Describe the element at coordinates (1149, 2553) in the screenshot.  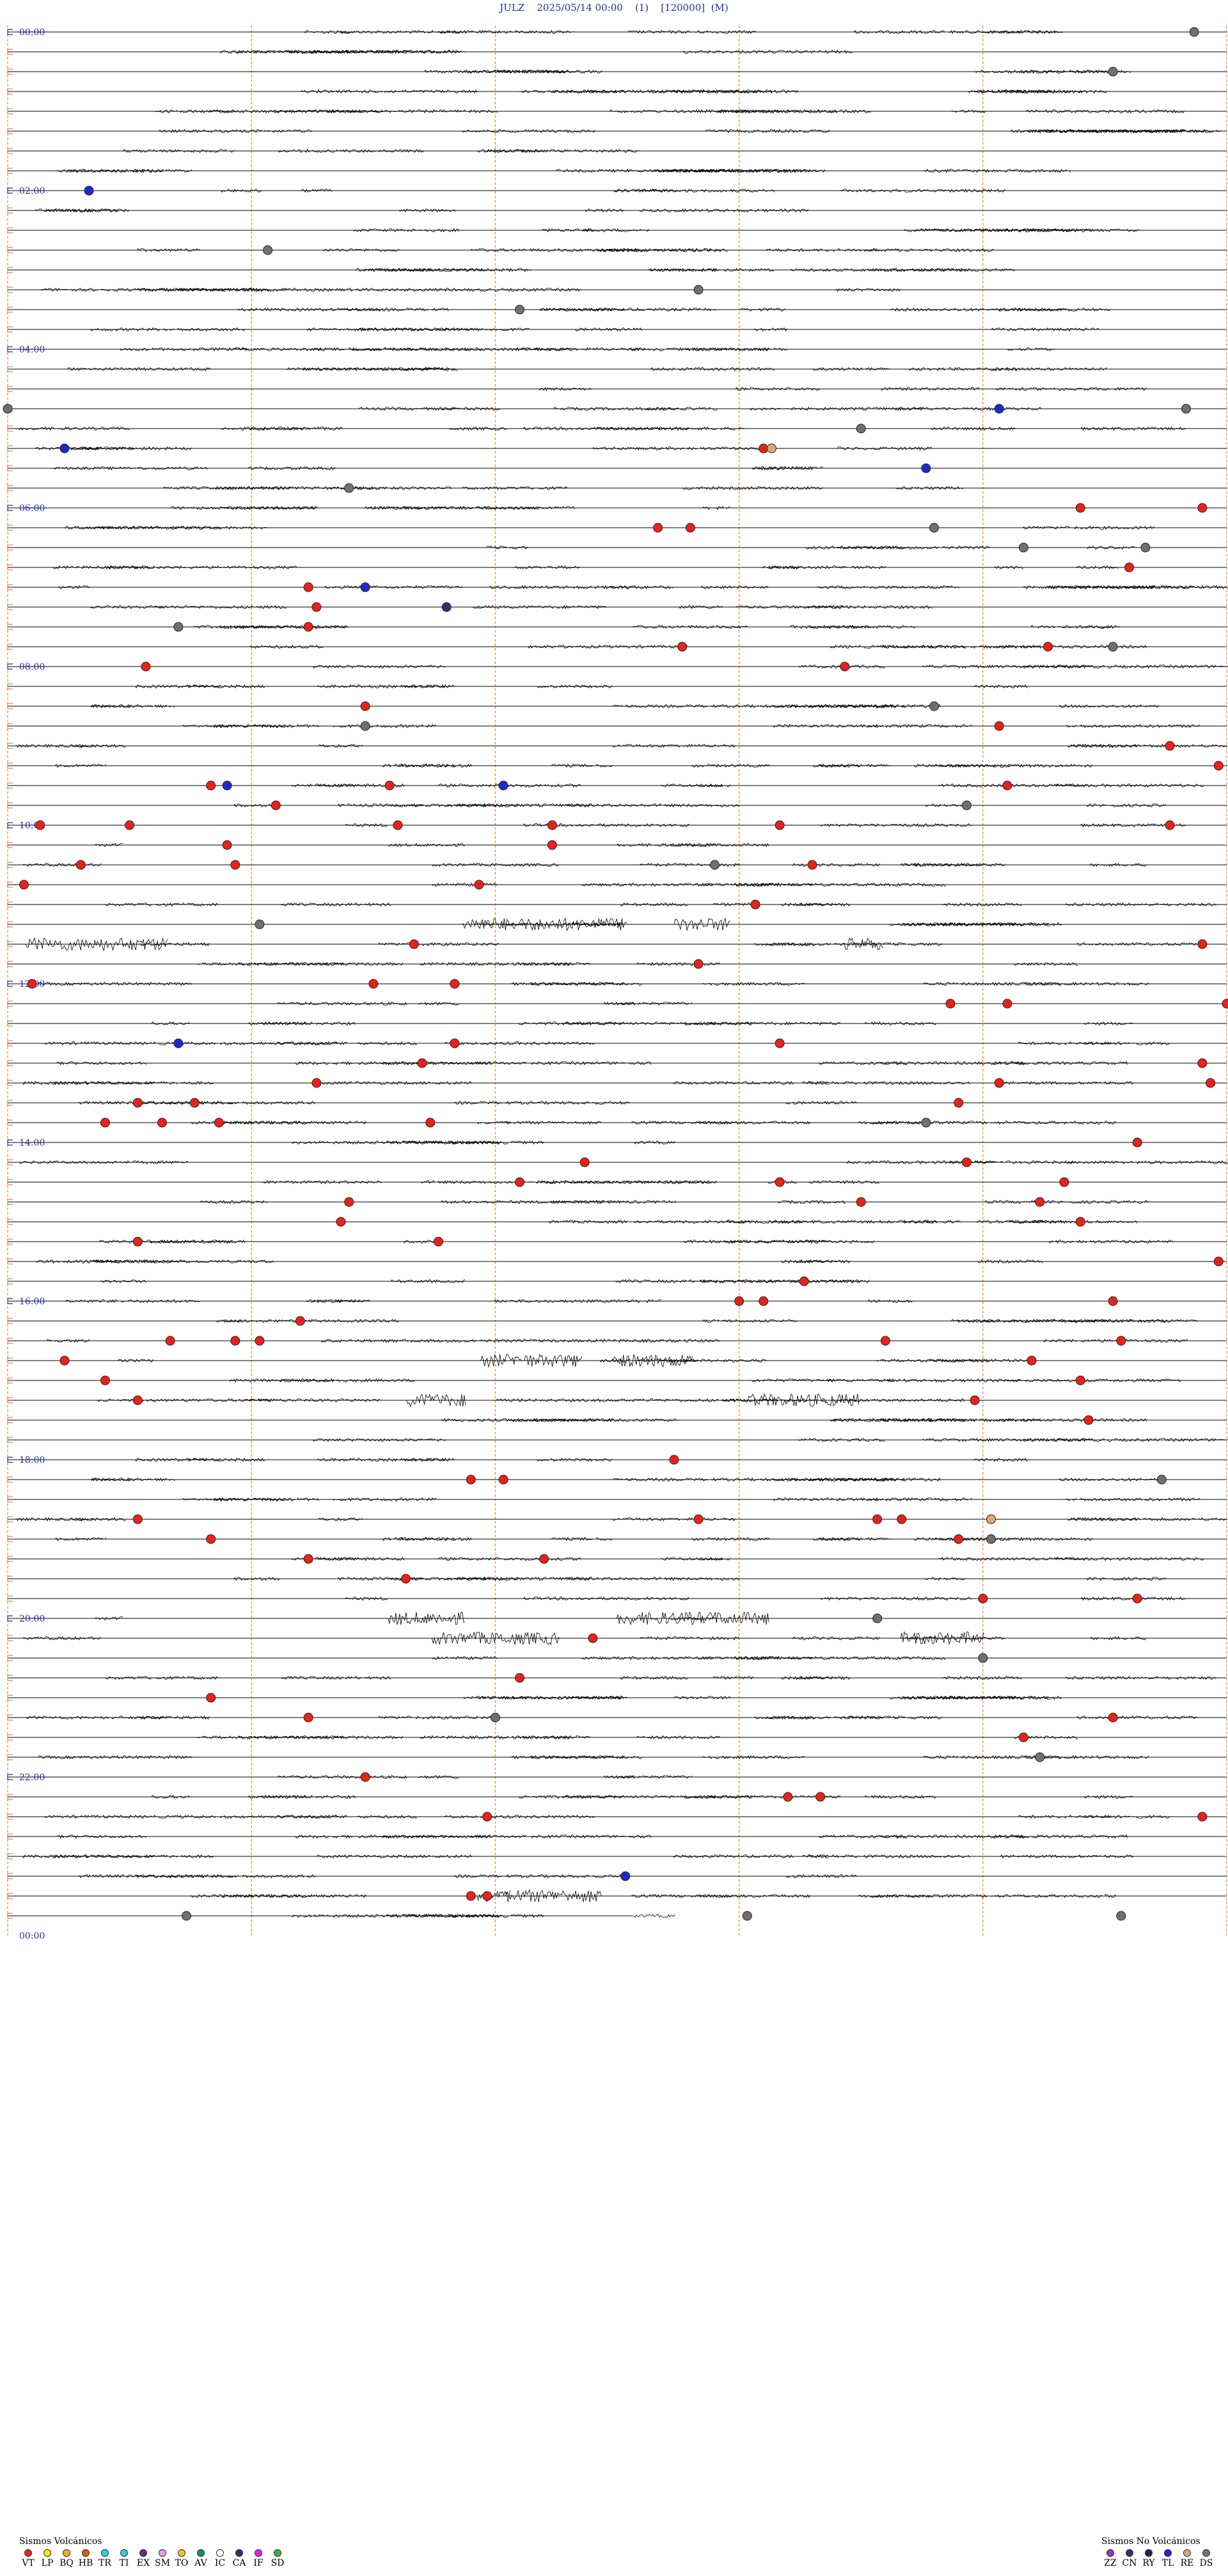
I see `legend-swatch-ry` at that location.